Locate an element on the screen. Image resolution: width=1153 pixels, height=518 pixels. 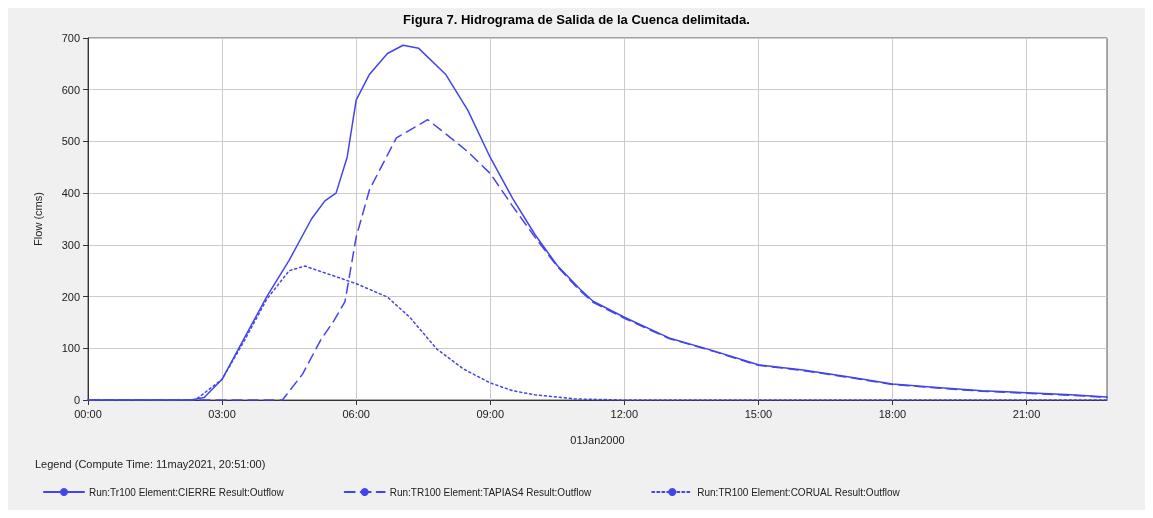
chart-title: Figura 7. Hidrograma de Salida de la Cuenca delimitada. is located at coordinates (576, 19).